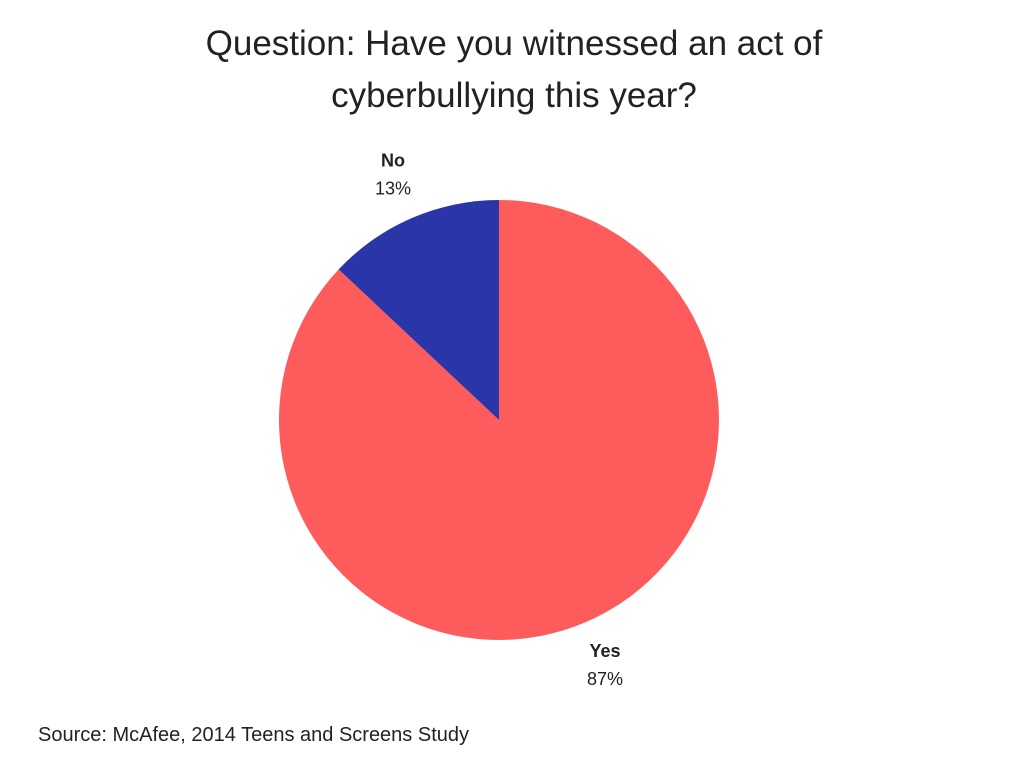 The image size is (1028, 769). I want to click on slice-label: Yes, so click(605, 651).